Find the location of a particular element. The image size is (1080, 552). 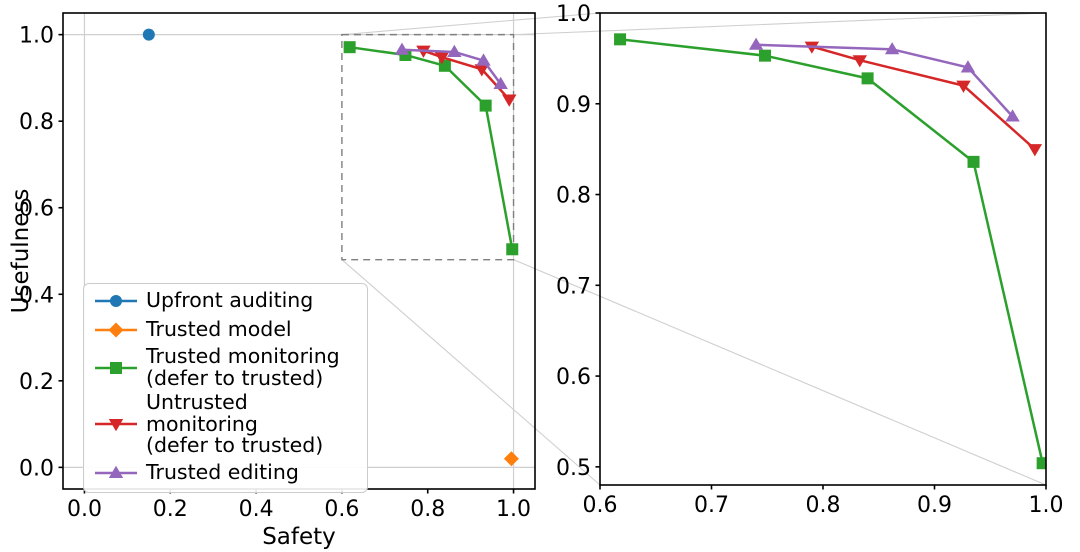

legend-label-line: Trusted editing is located at coordinates (222, 471).